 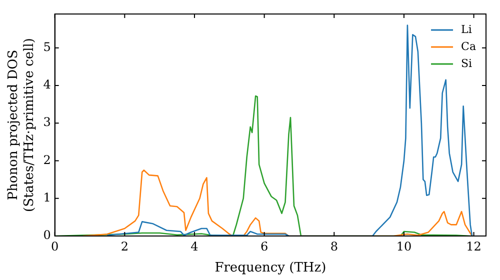 What do you see at coordinates (466, 29) in the screenshot?
I see `legend-label: Li` at bounding box center [466, 29].